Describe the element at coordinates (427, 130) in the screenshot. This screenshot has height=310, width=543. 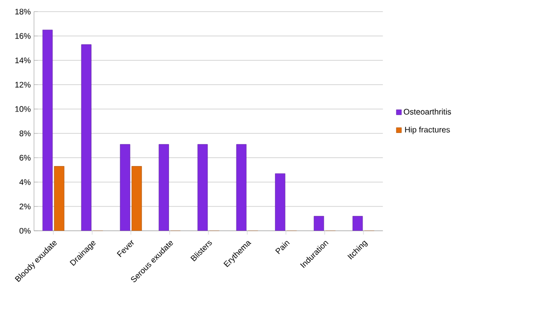
I see `legend-label: Hip fractures` at that location.